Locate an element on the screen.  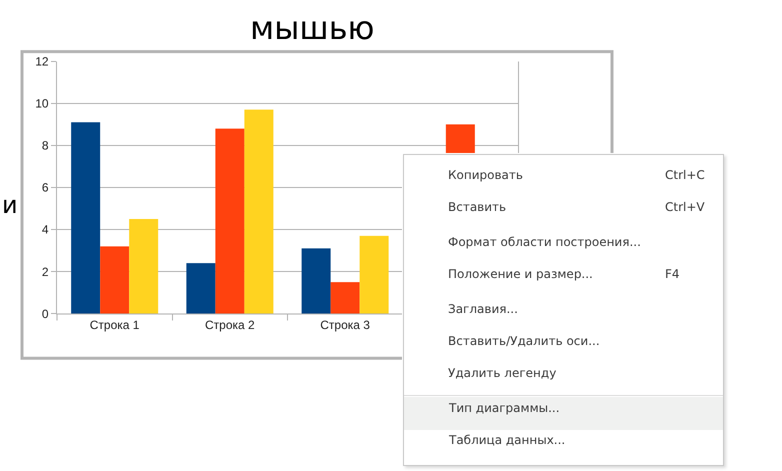
x-tick-label: Строка 2 is located at coordinates (230, 325).